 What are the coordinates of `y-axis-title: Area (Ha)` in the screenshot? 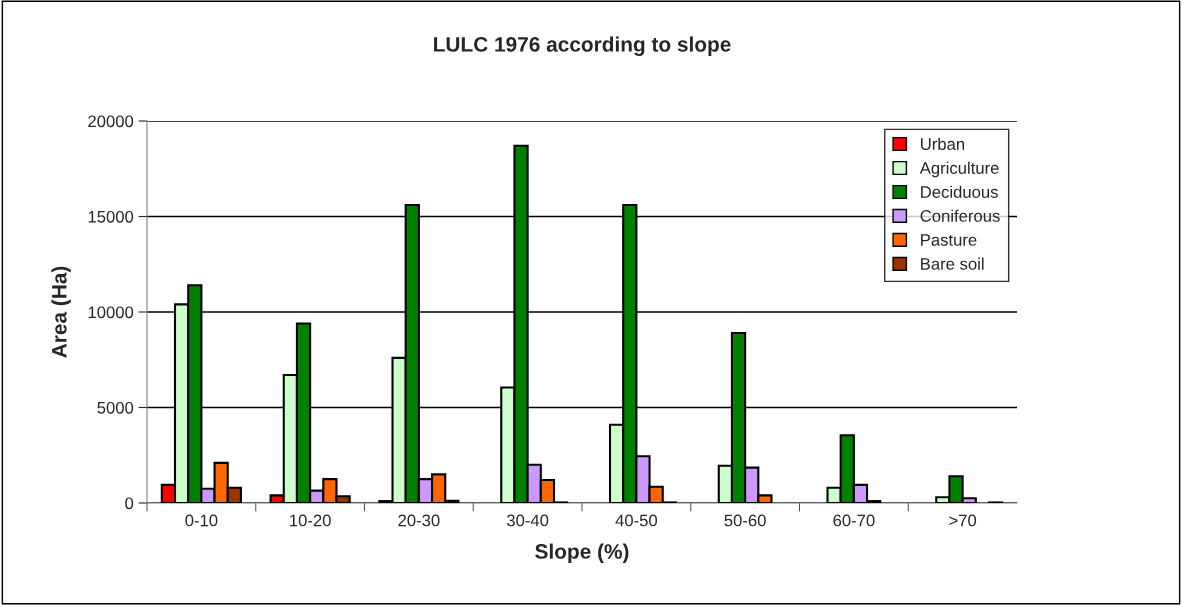 It's located at (61, 312).